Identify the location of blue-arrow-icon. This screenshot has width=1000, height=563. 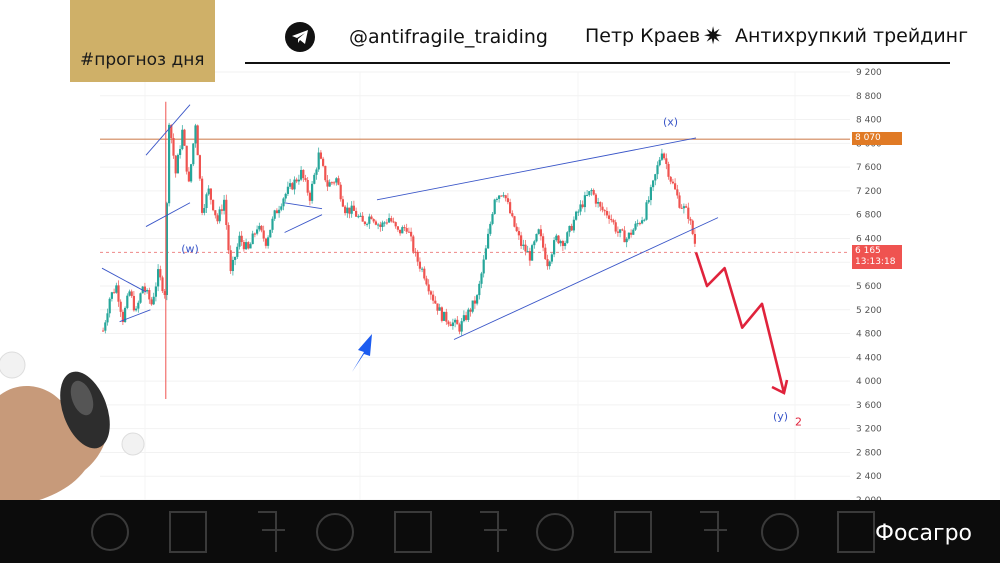
(362, 353).